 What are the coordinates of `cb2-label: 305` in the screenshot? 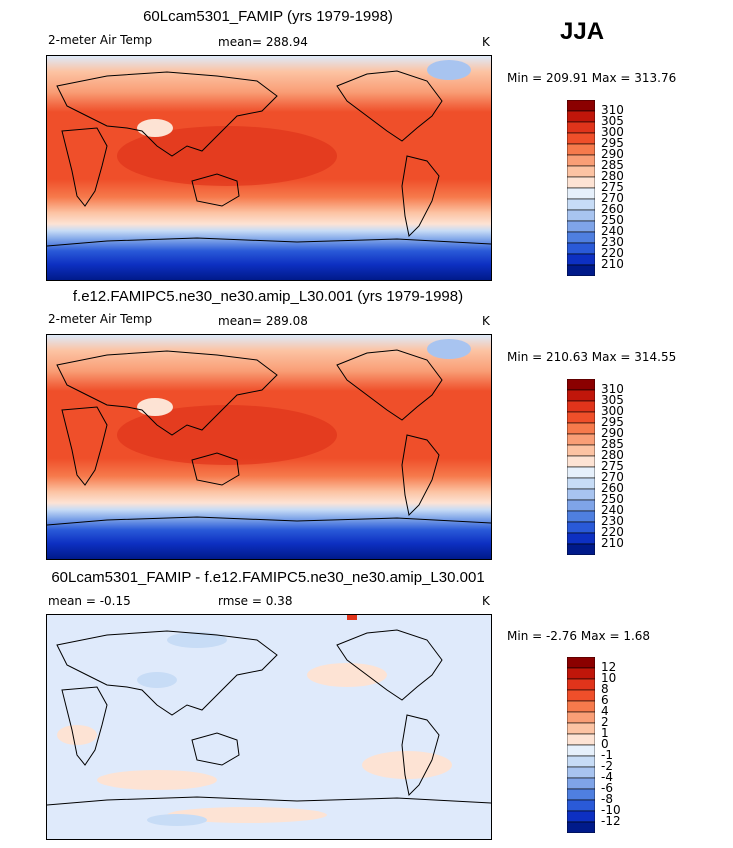 It's located at (612, 400).